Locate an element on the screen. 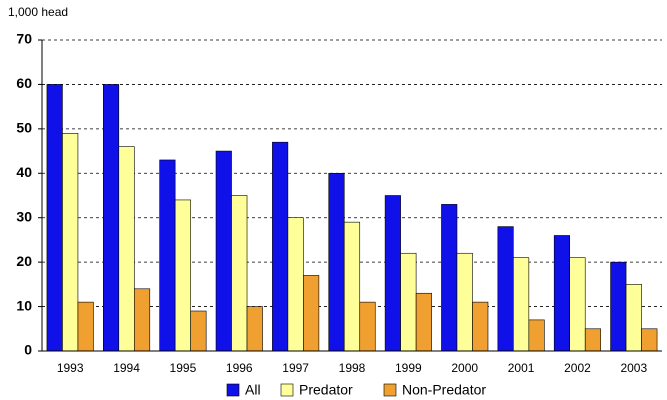 The height and width of the screenshot is (400, 667). y-axis-label: 1,000 head is located at coordinates (38, 12).